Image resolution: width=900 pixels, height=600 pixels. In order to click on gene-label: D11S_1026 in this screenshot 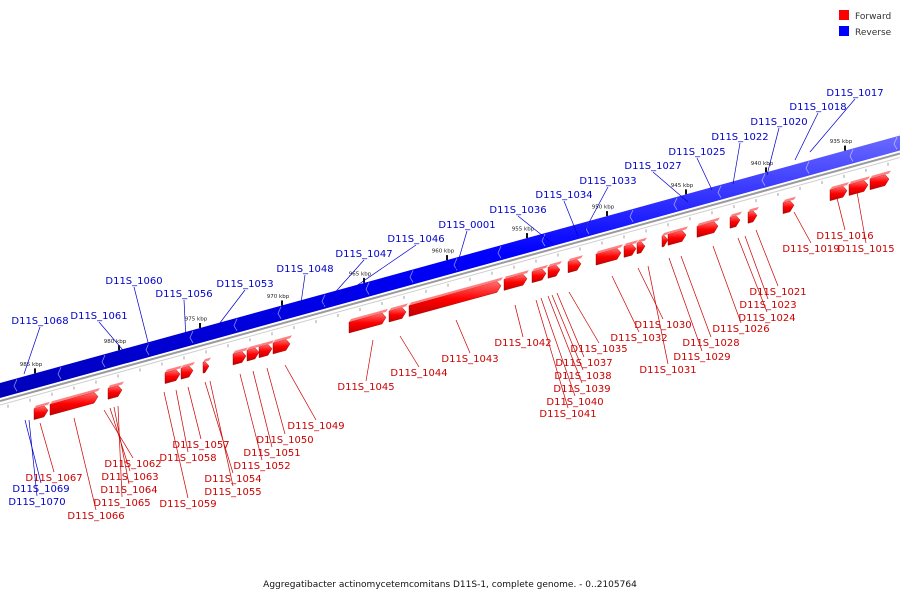, I will do `click(740, 329)`.